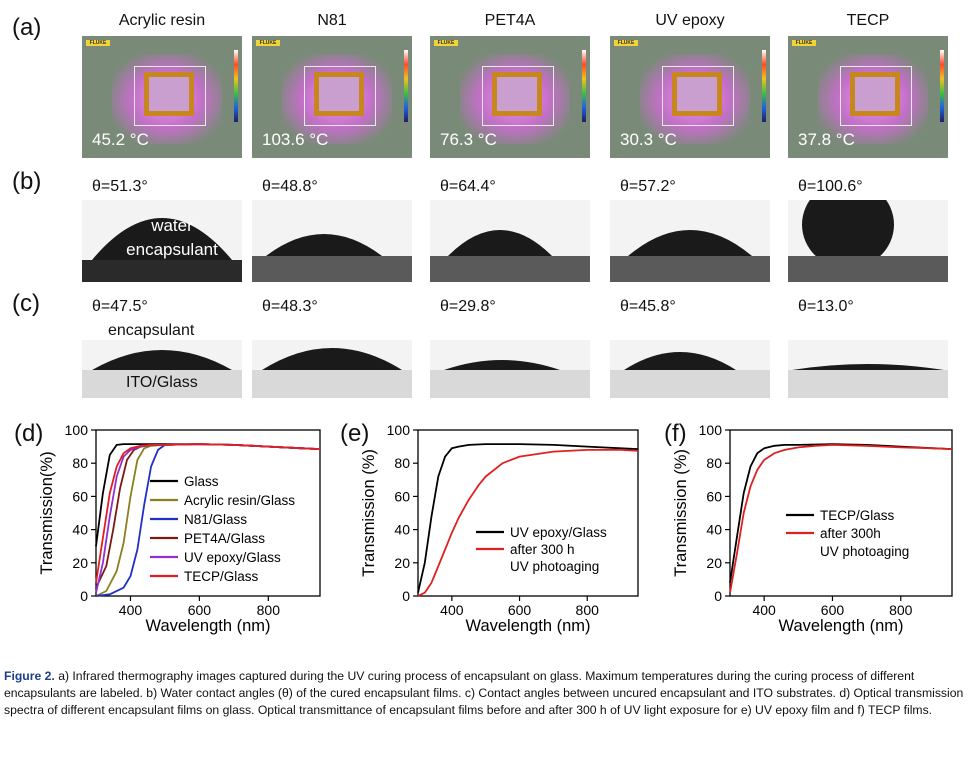 This screenshot has height=762, width=972. I want to click on thermography-image: FLUKE 37.8 °C, so click(868, 97).